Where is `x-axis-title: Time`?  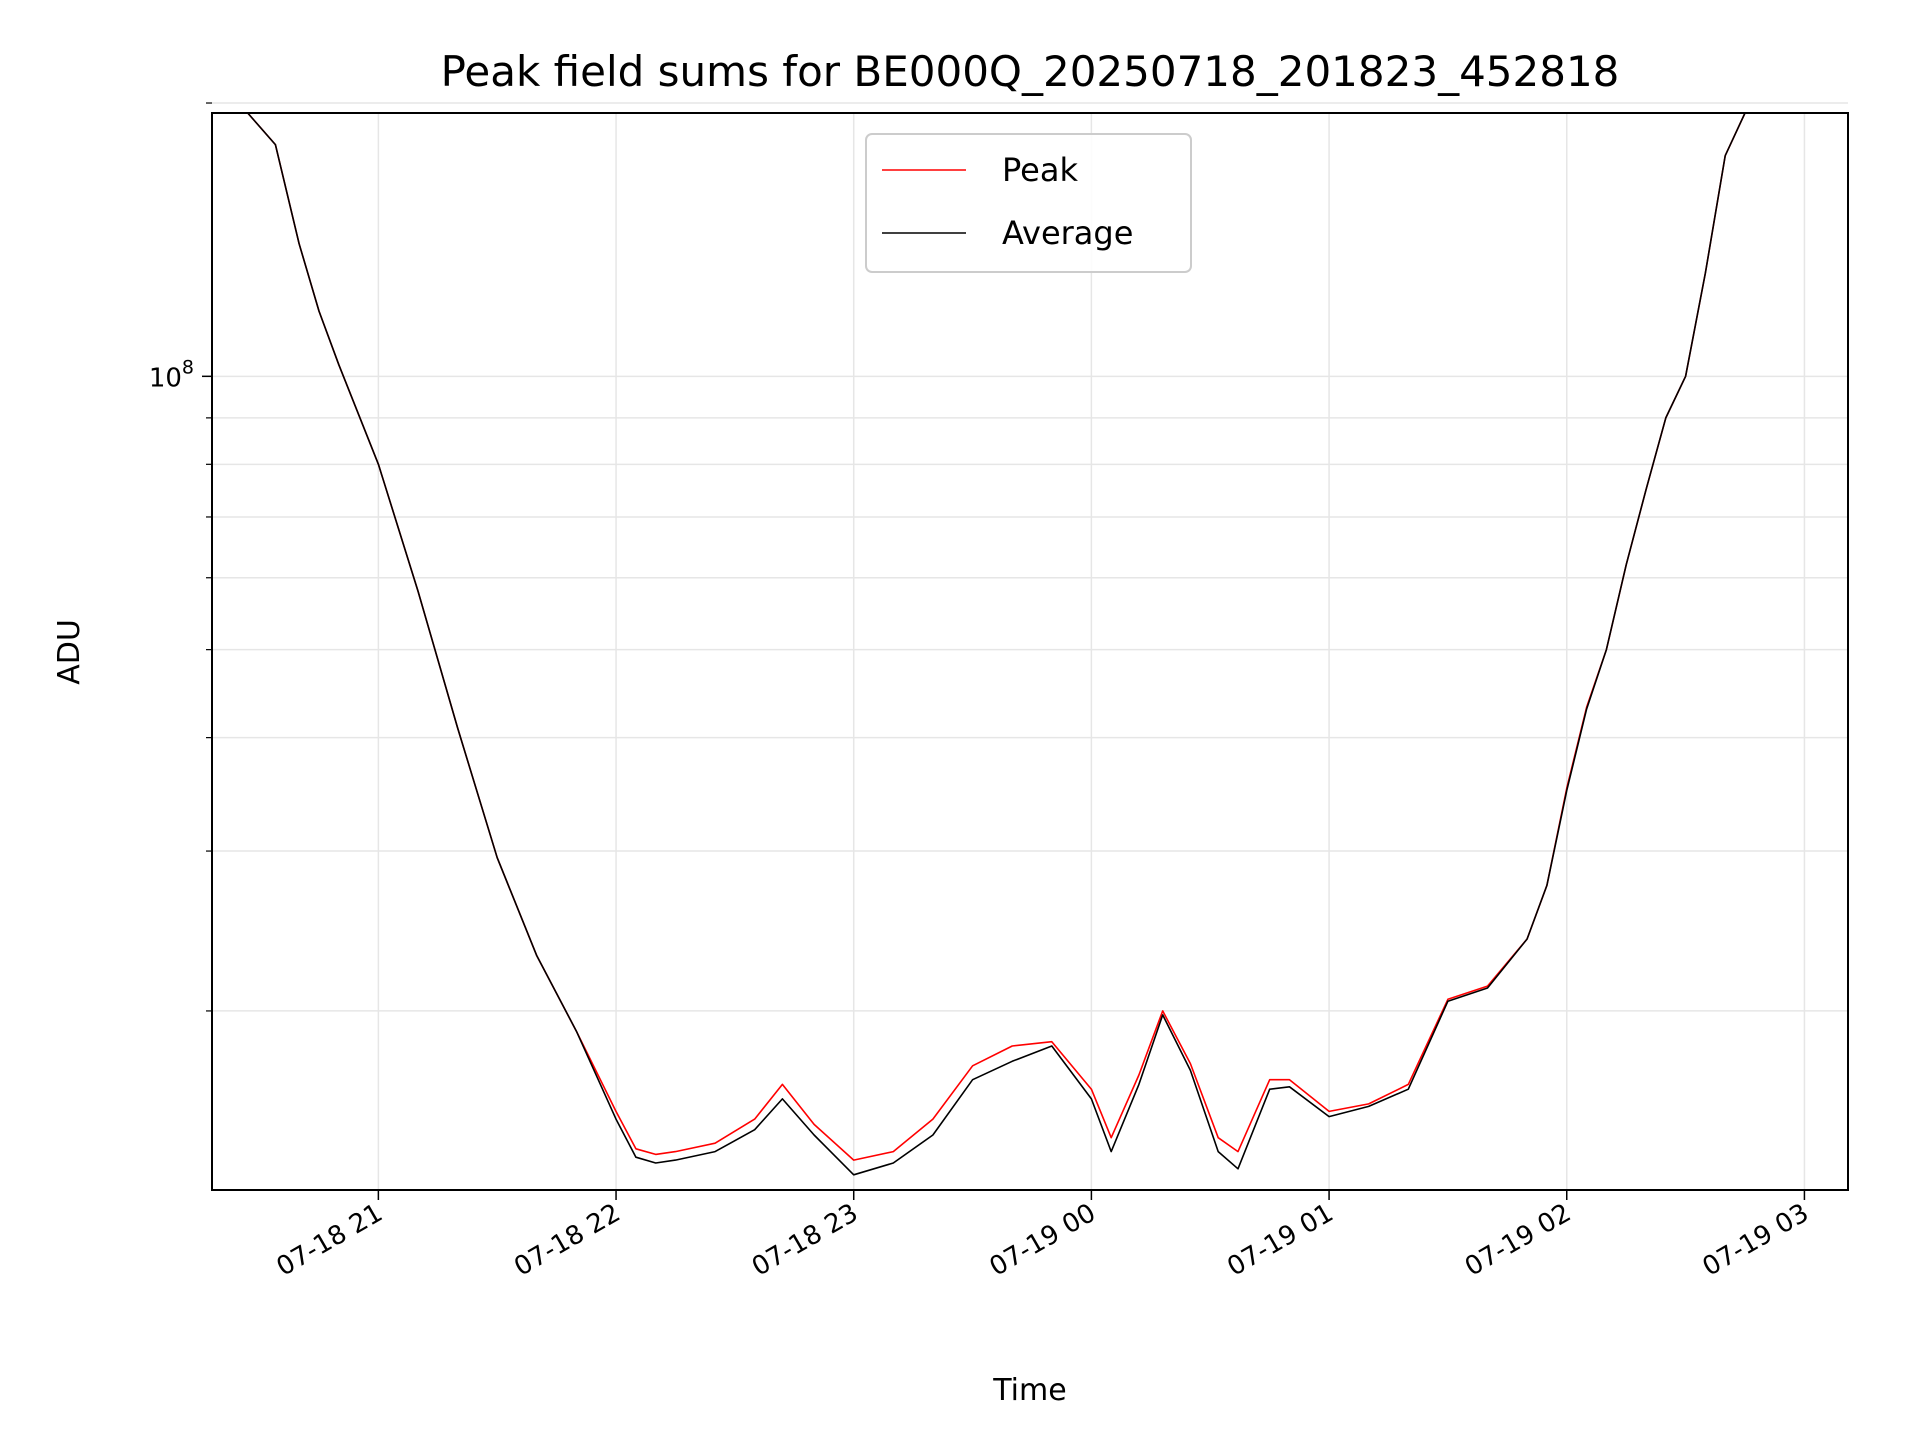
x-axis-title: Time is located at coordinates (1029, 1390).